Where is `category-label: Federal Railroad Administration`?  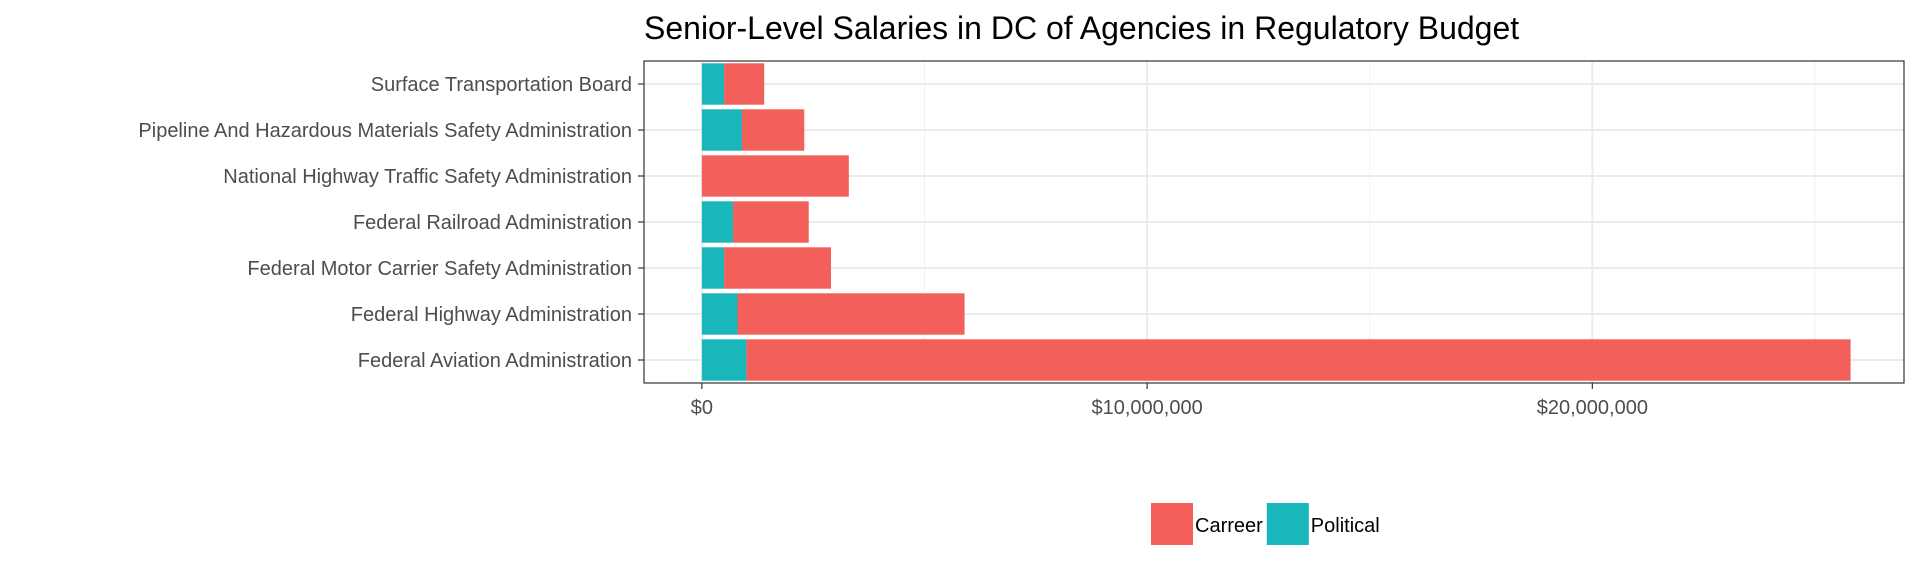 category-label: Federal Railroad Administration is located at coordinates (492, 223).